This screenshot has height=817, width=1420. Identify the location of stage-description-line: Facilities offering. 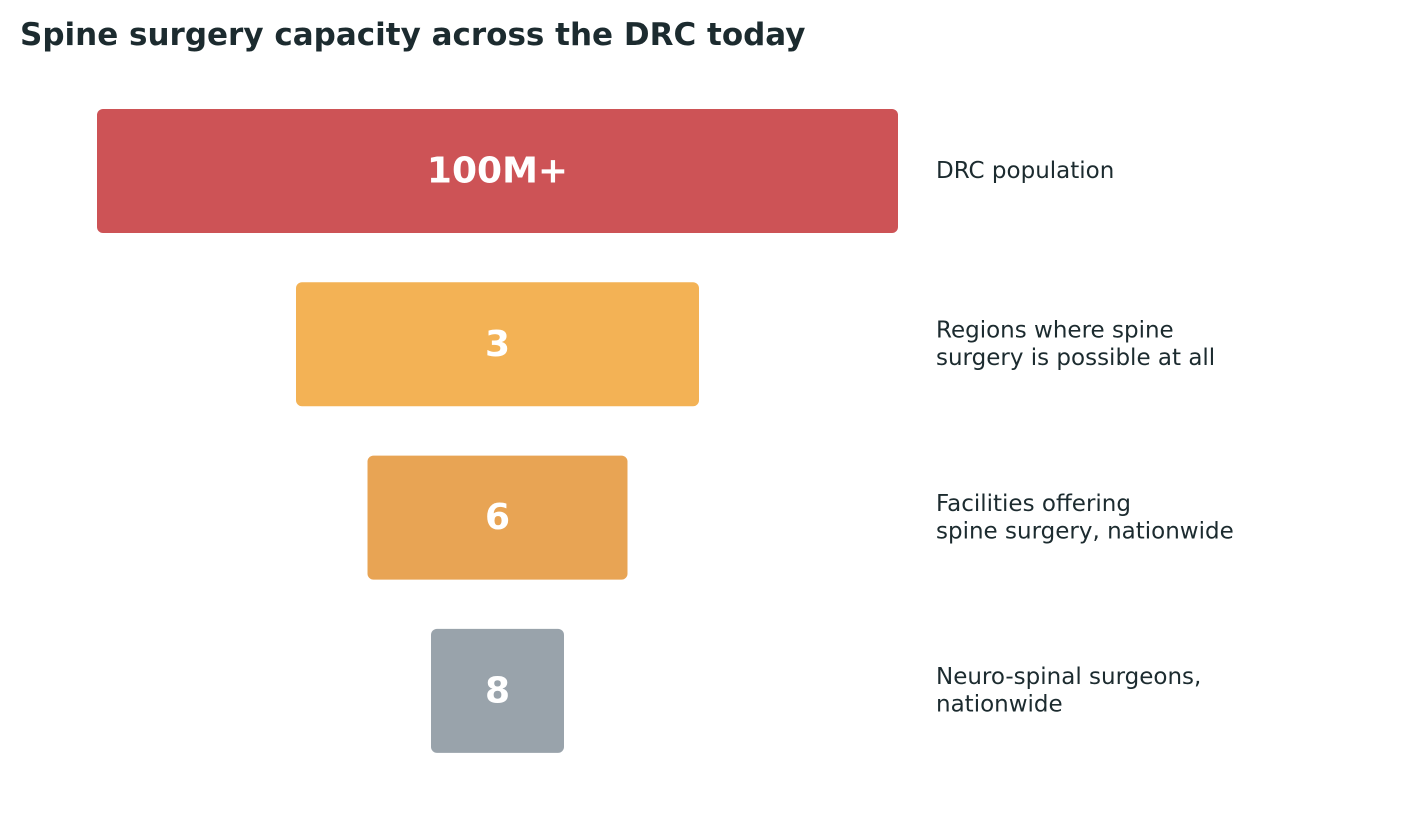
(1033, 504).